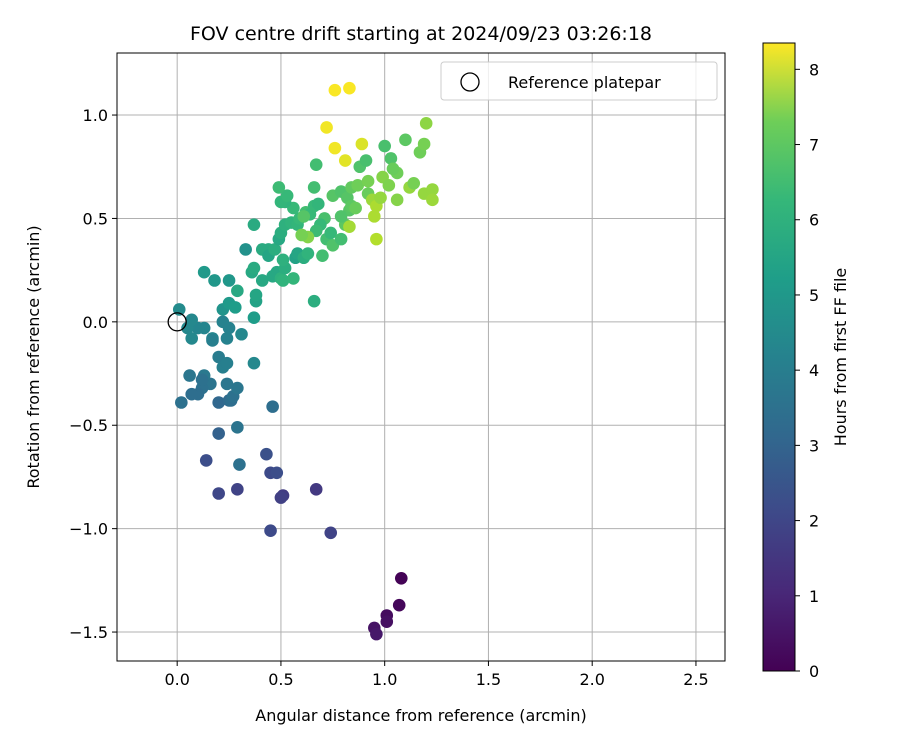  I want to click on x-tick-label: 0.0, so click(176, 679).